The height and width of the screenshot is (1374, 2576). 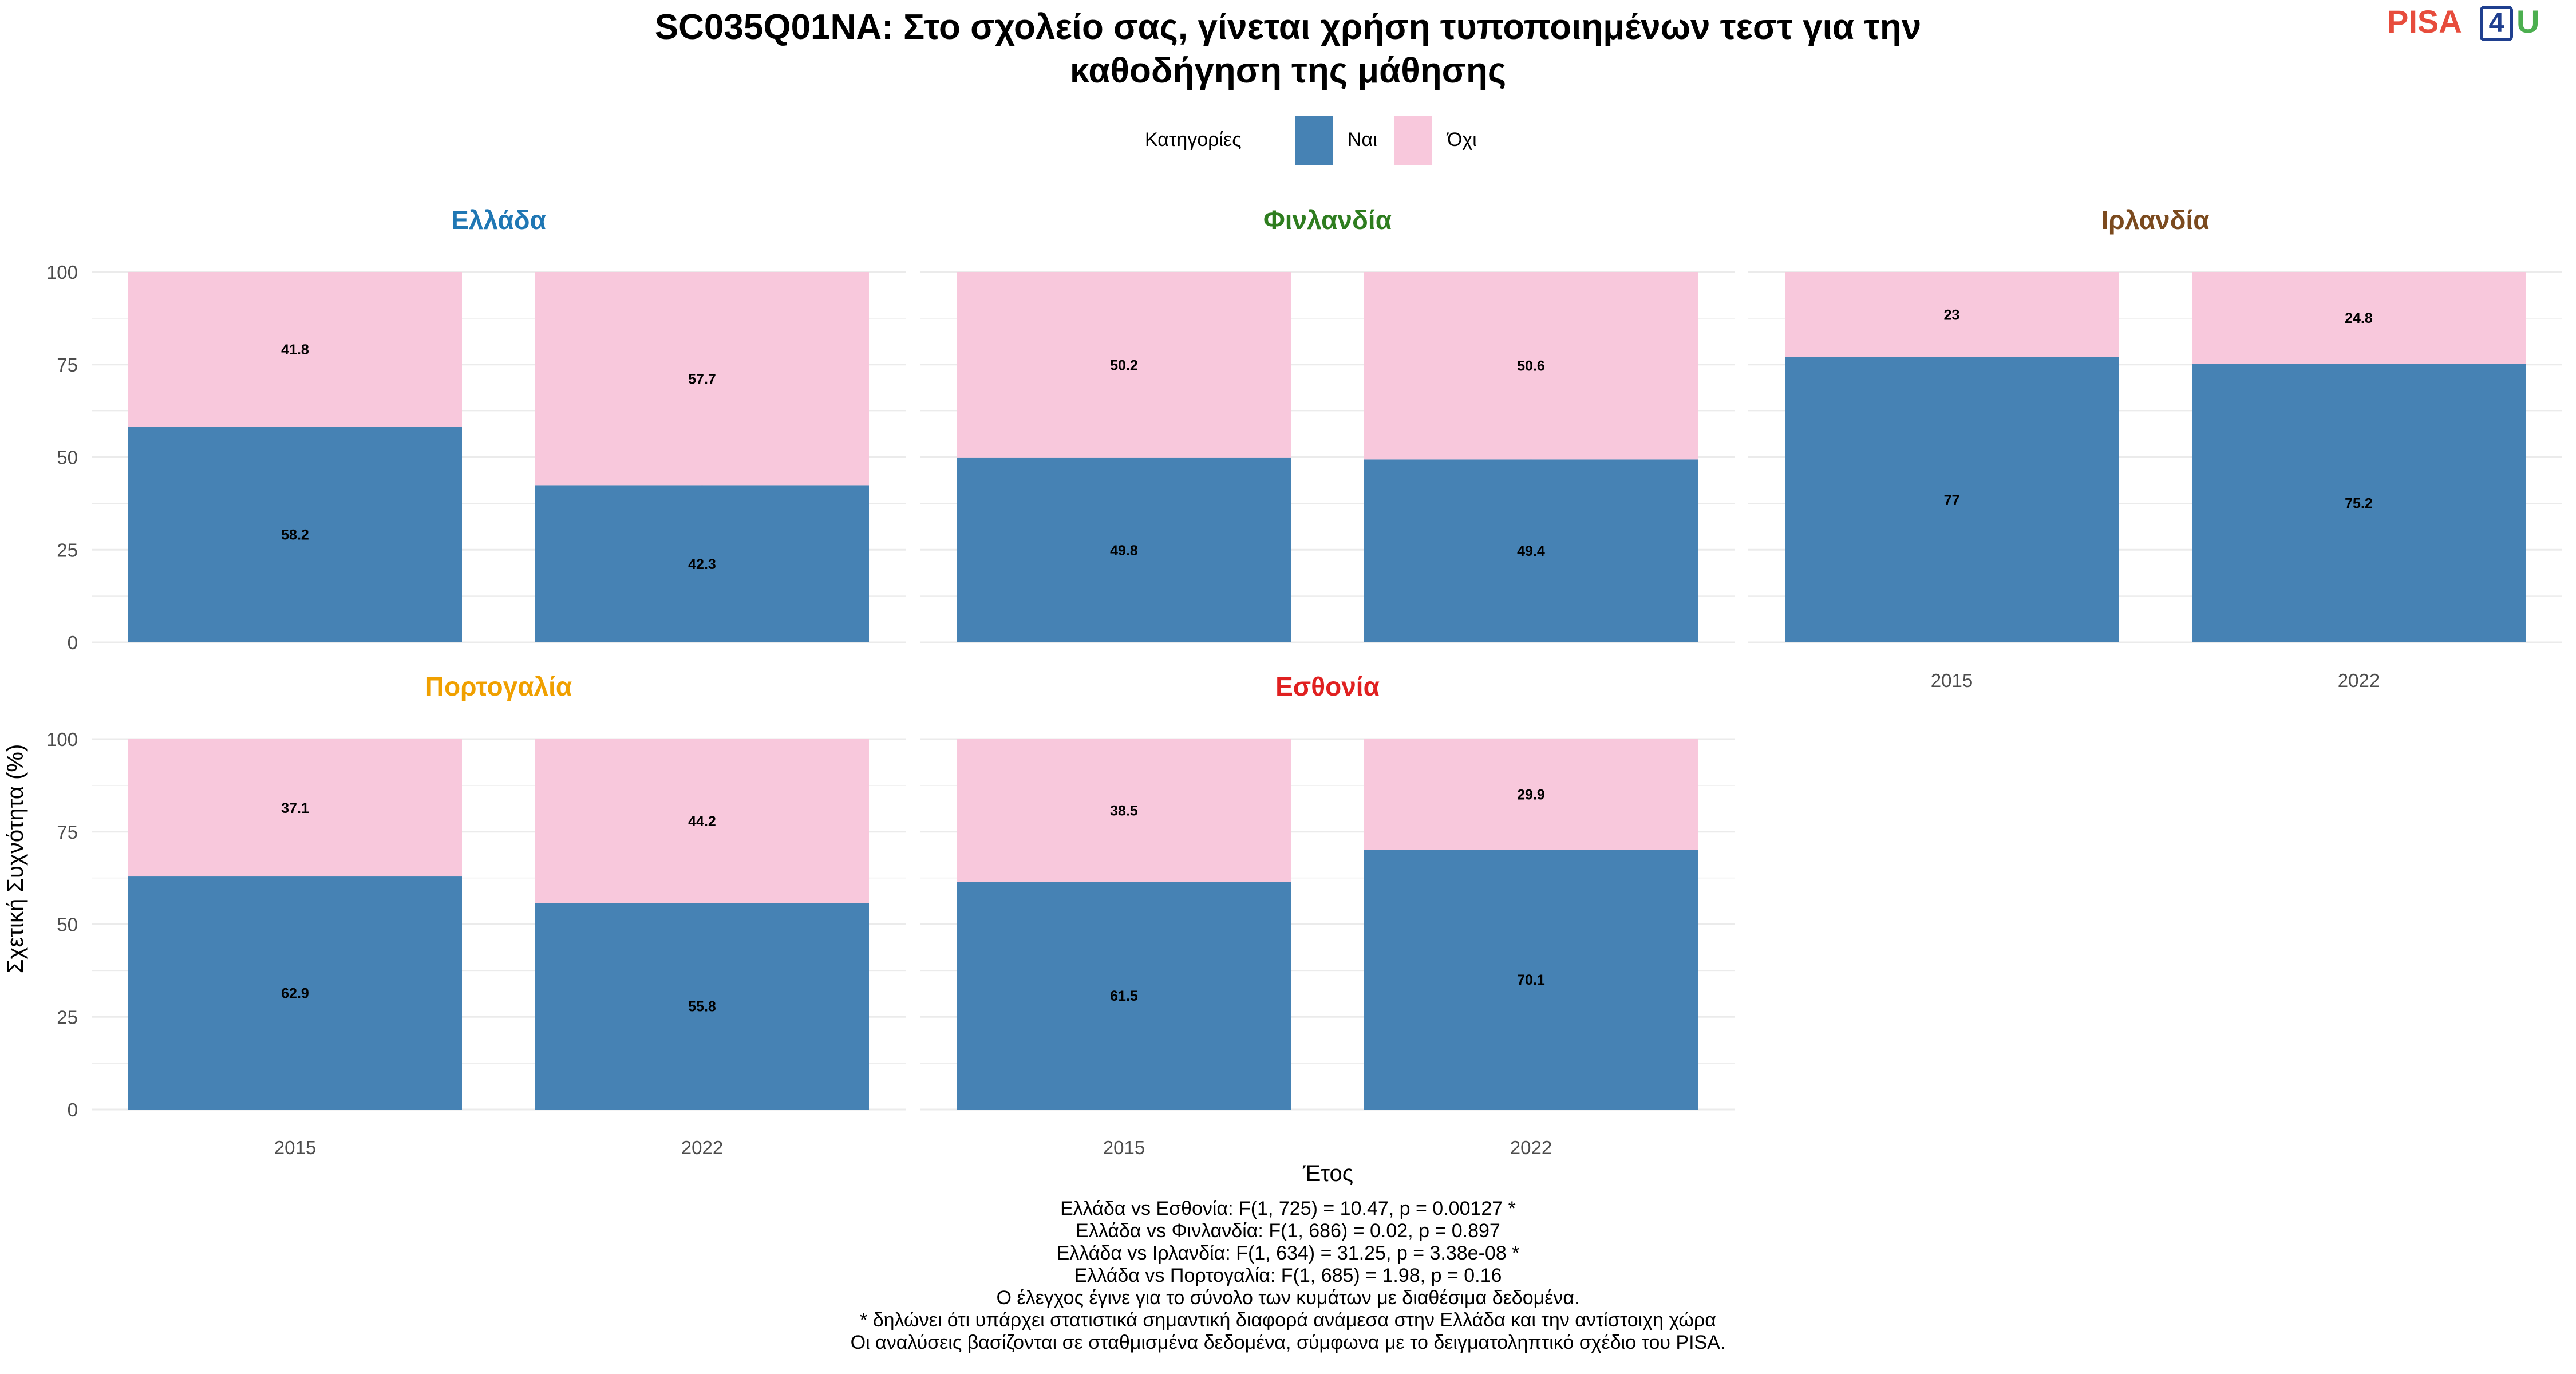 I want to click on data-label: 61.5, so click(x=1124, y=996).